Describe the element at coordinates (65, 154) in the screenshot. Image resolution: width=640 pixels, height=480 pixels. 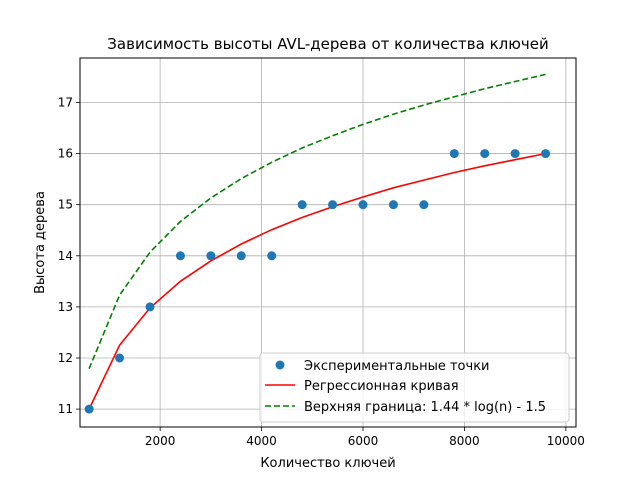
I see `y-tick-label: 16` at that location.